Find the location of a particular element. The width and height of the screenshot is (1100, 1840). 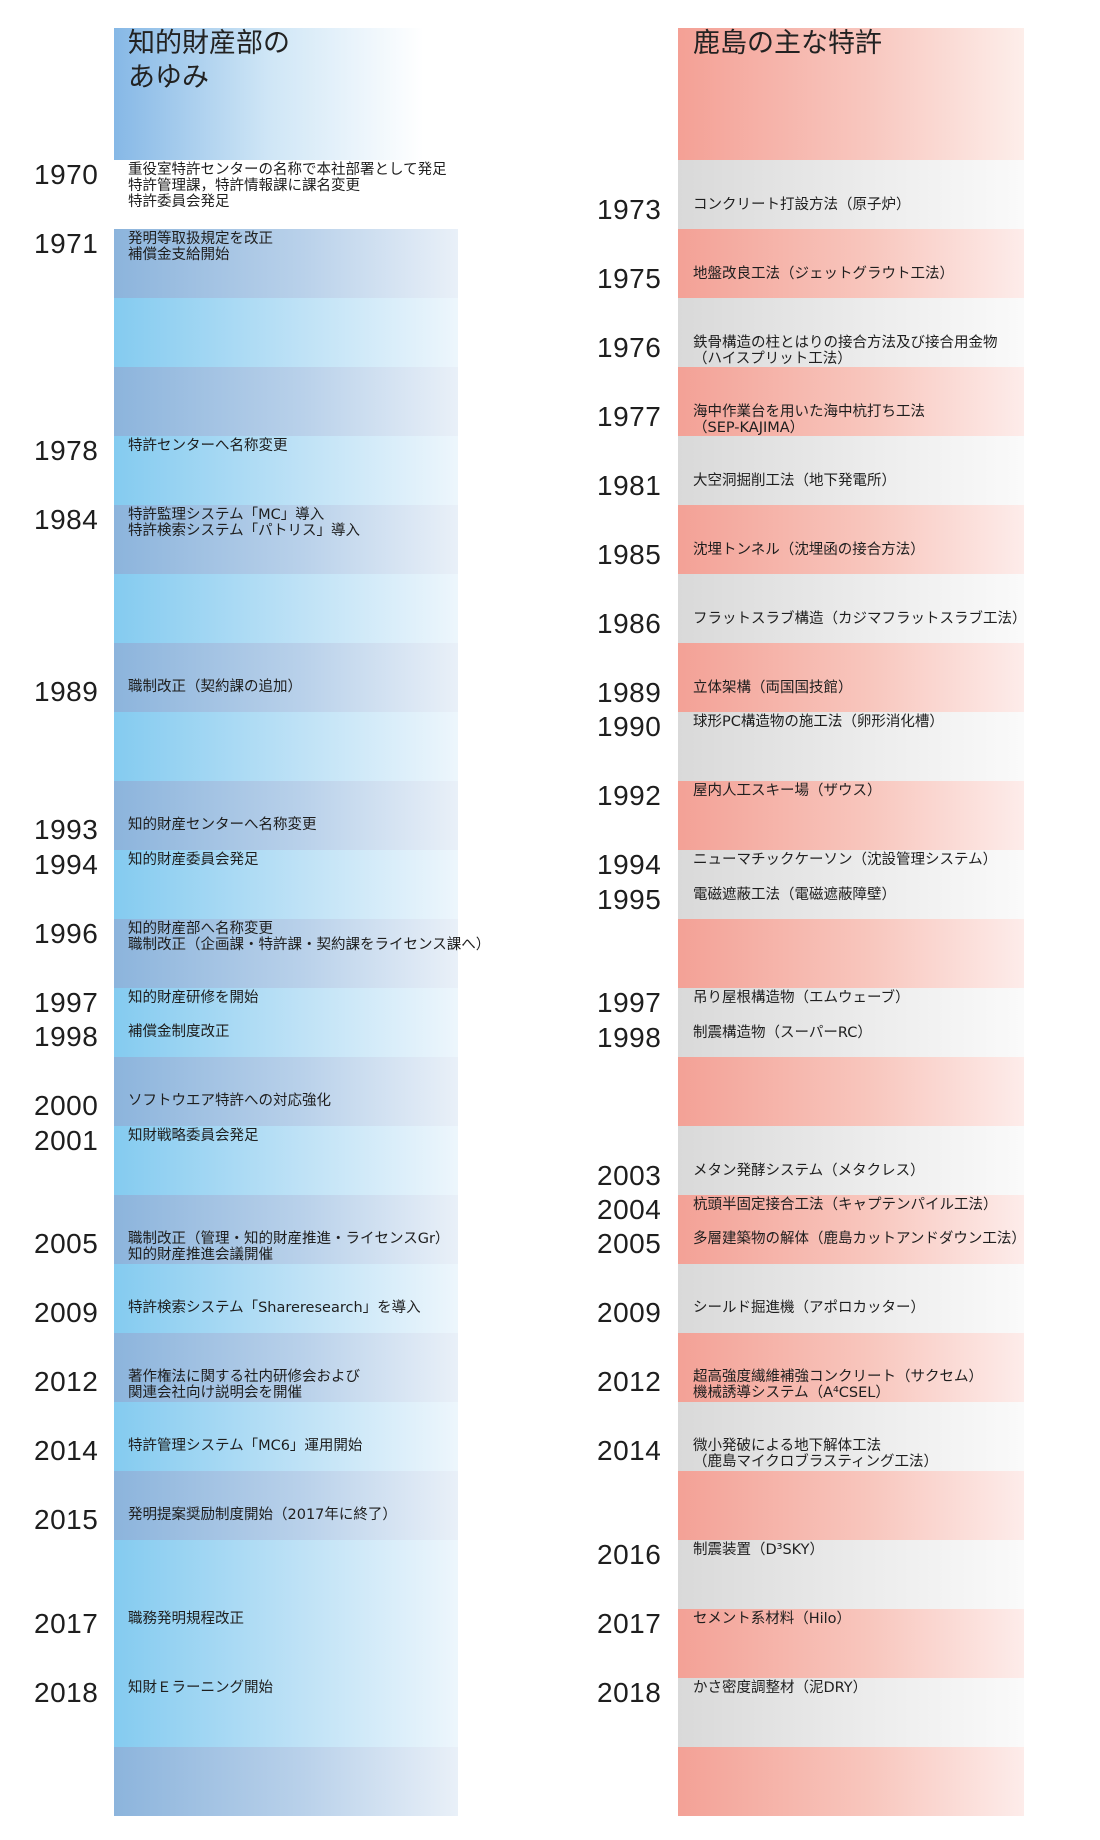

left-title-line2: あゆみ is located at coordinates (168, 77).